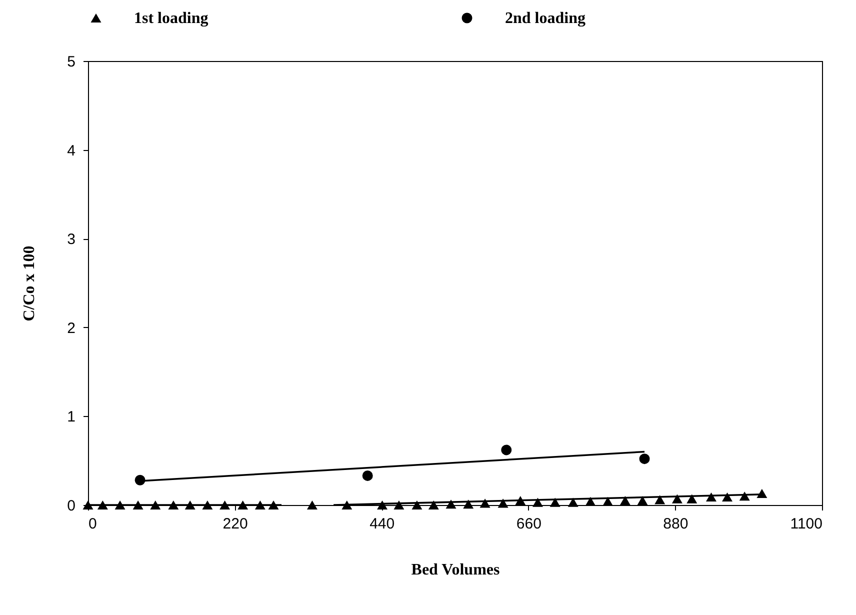  Describe the element at coordinates (71, 417) in the screenshot. I see `y-tick-label: 1` at that location.